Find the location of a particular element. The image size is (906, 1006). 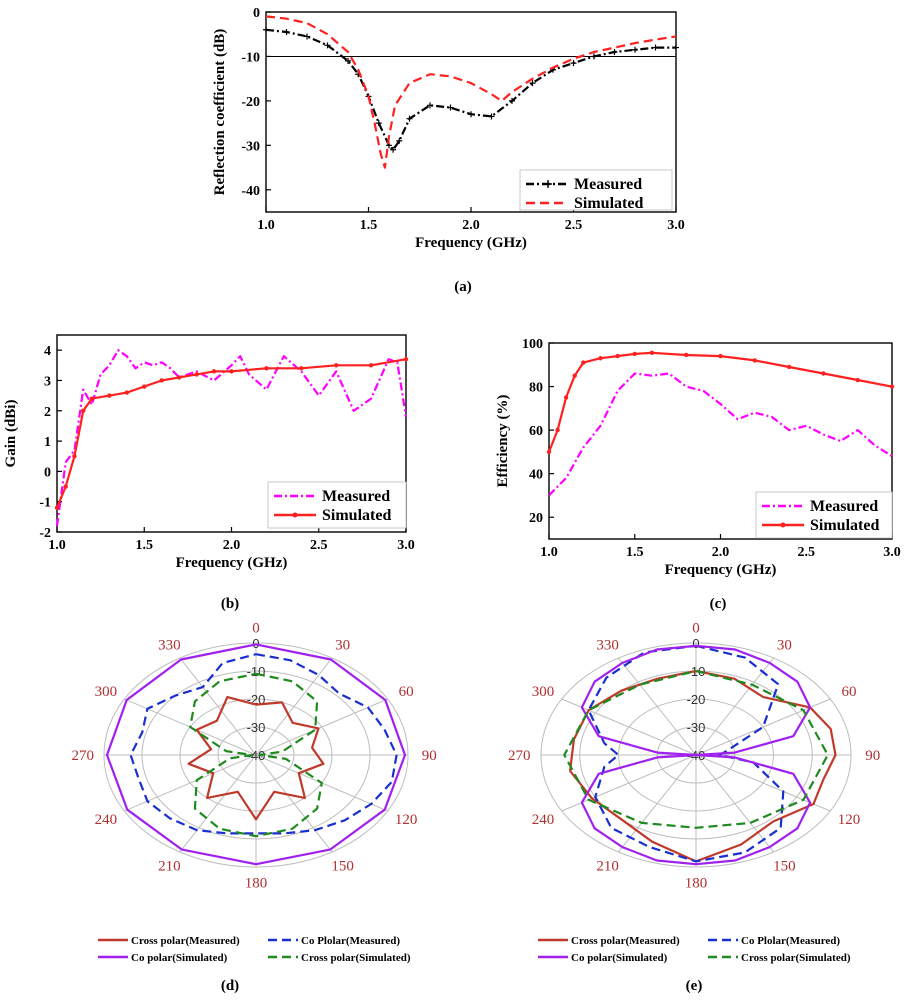

x-tick-label: 3.0 is located at coordinates (406, 545).